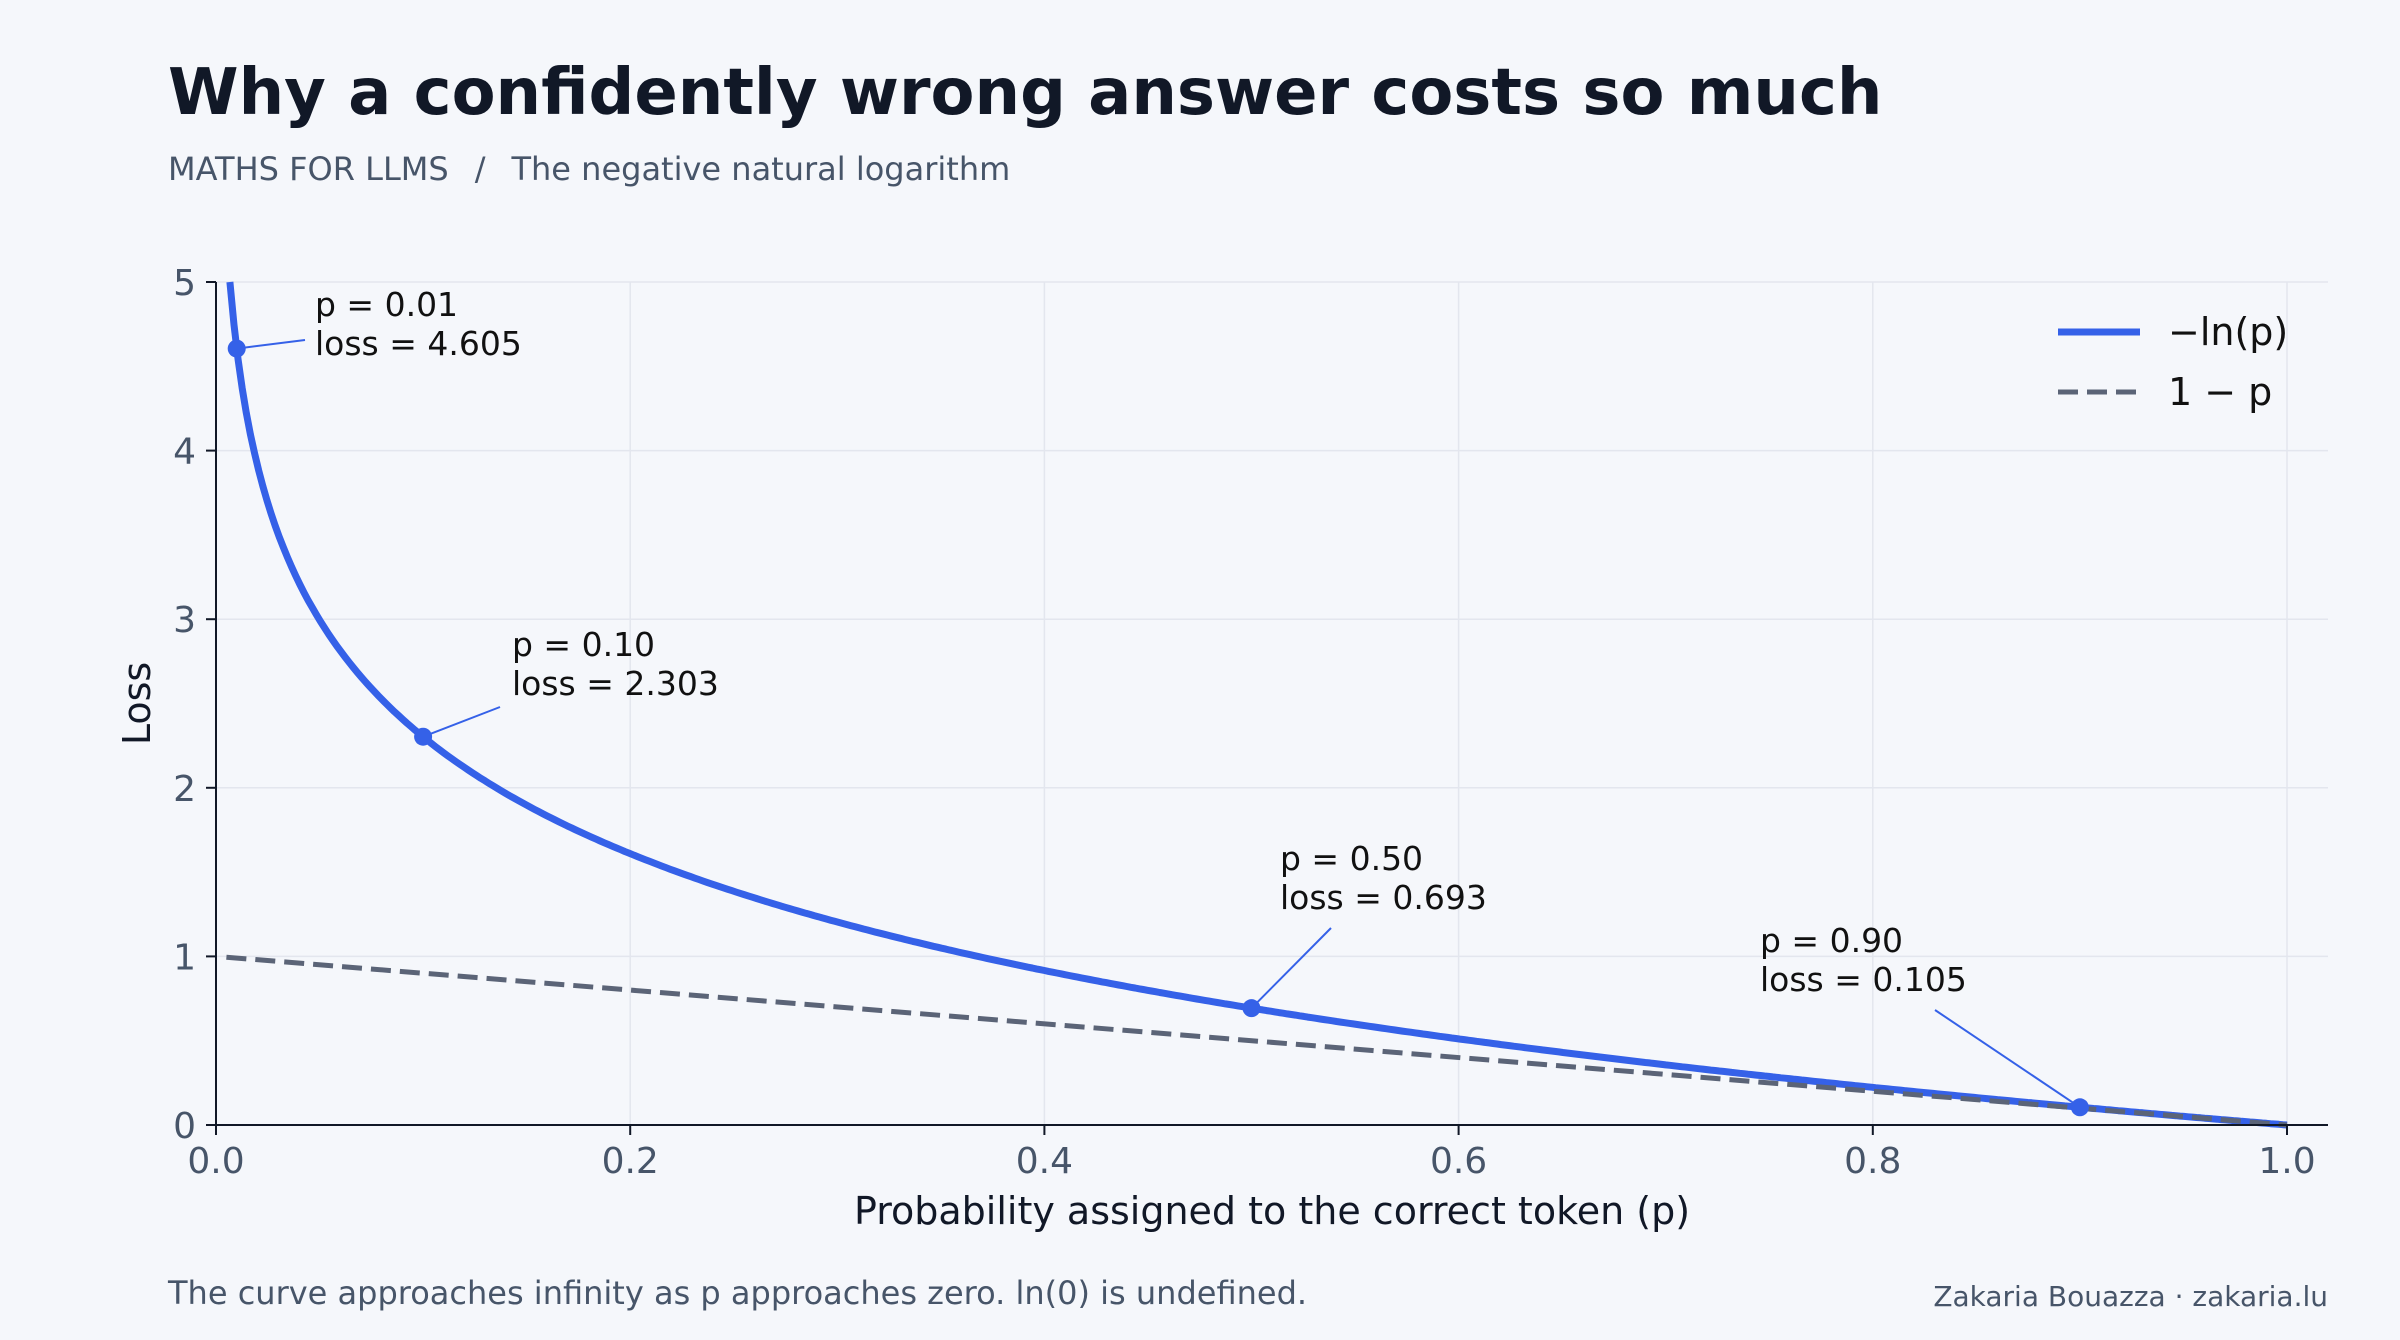  Describe the element at coordinates (2130, 1296) in the screenshot. I see `credit: Zakaria Bouazza · zakaria.lu` at that location.